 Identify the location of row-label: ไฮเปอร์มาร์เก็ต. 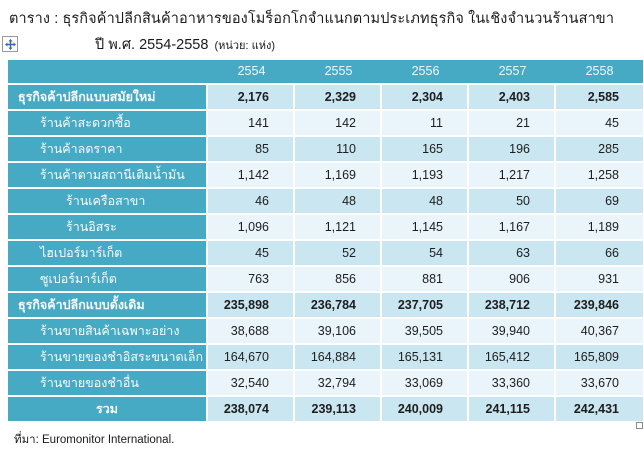
(107, 253).